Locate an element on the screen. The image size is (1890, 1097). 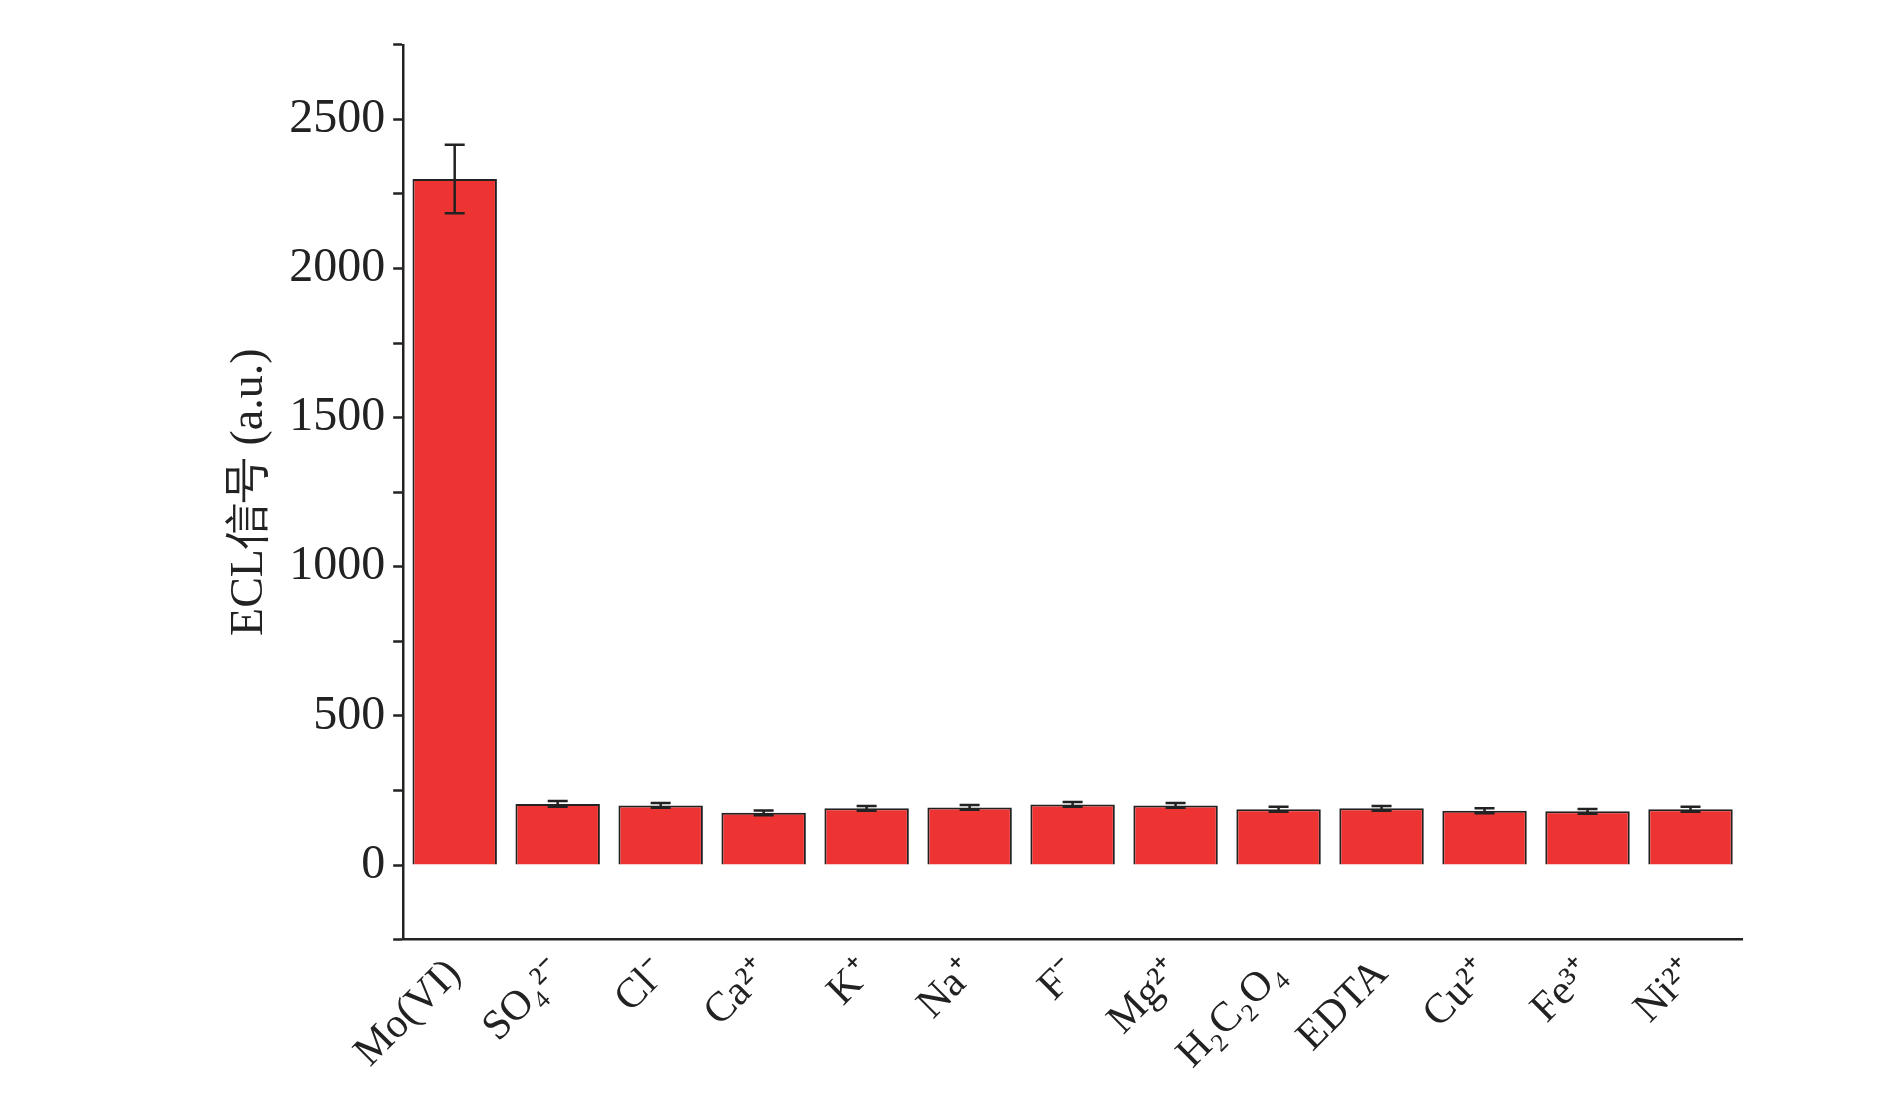
y-tick-label: 1500 is located at coordinates (337, 414).